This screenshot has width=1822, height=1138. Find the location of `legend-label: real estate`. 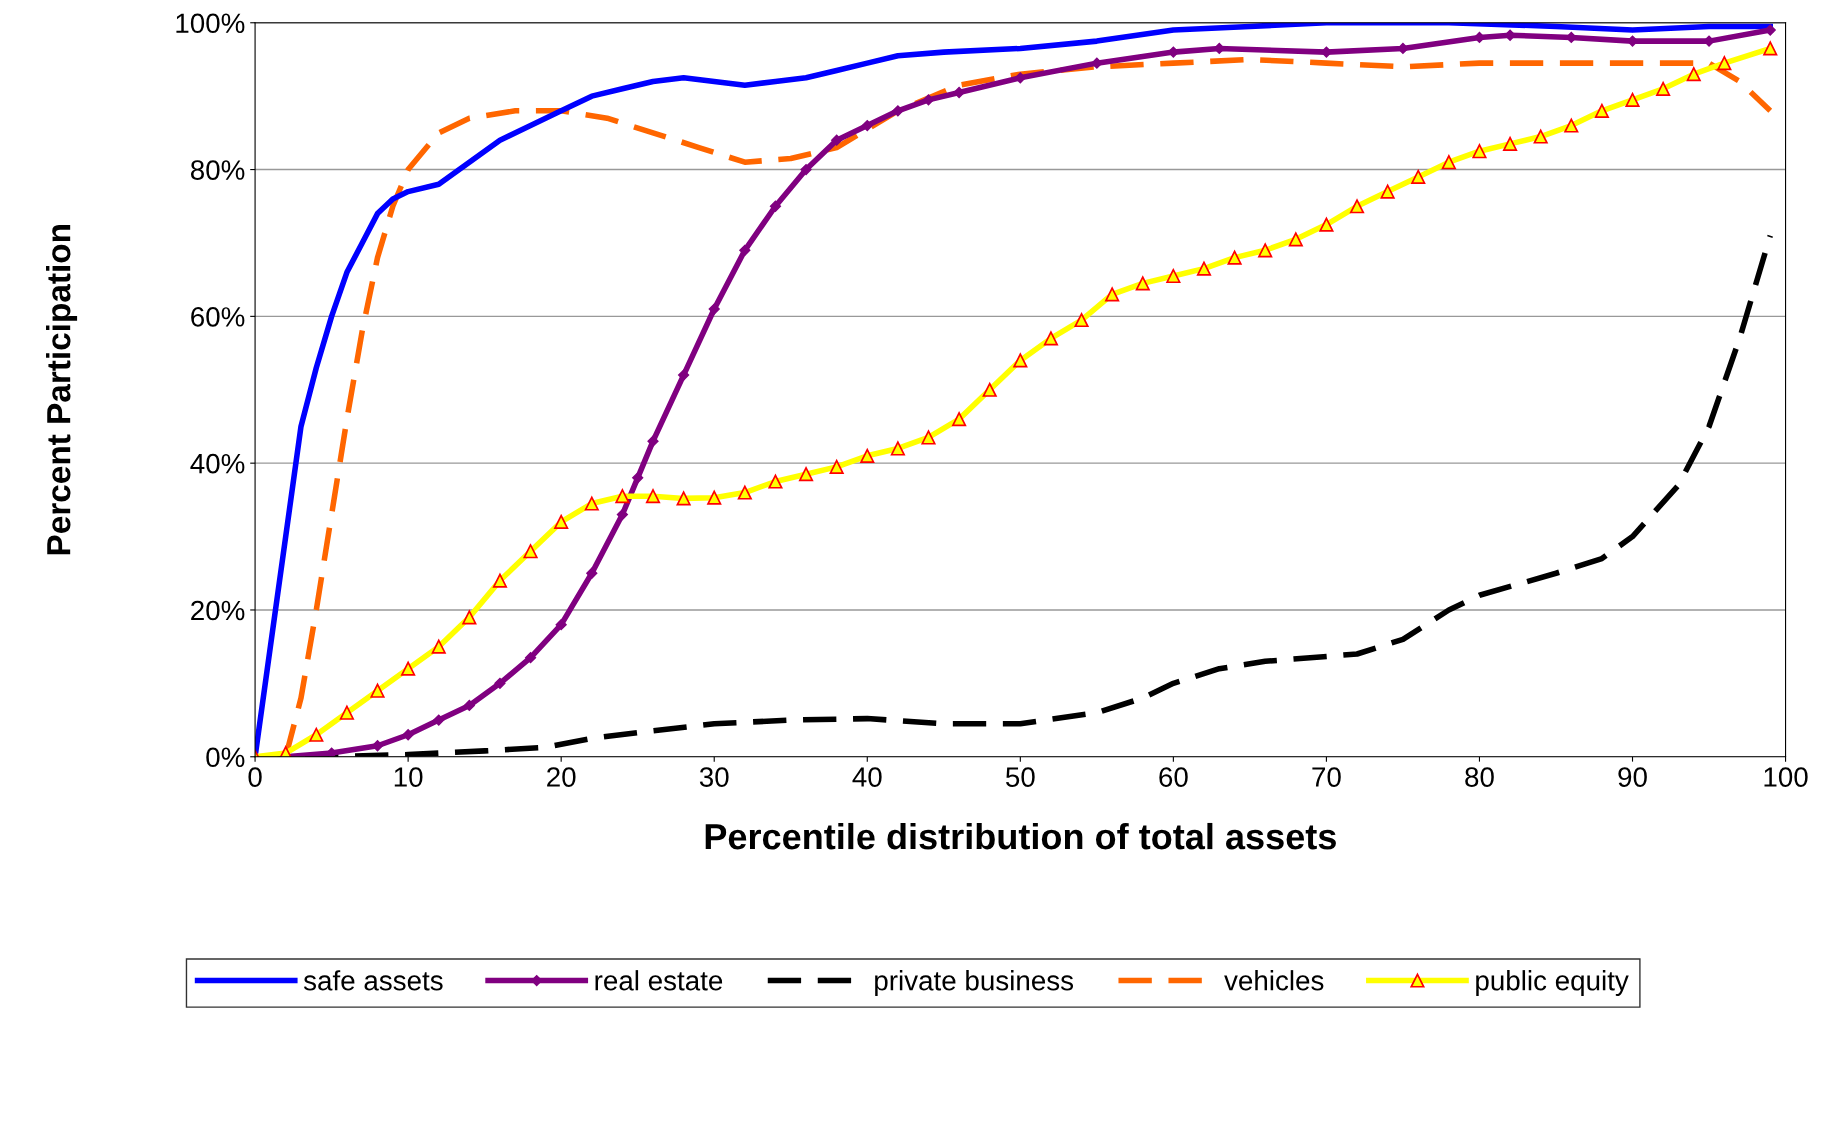

legend-label: real estate is located at coordinates (659, 980).